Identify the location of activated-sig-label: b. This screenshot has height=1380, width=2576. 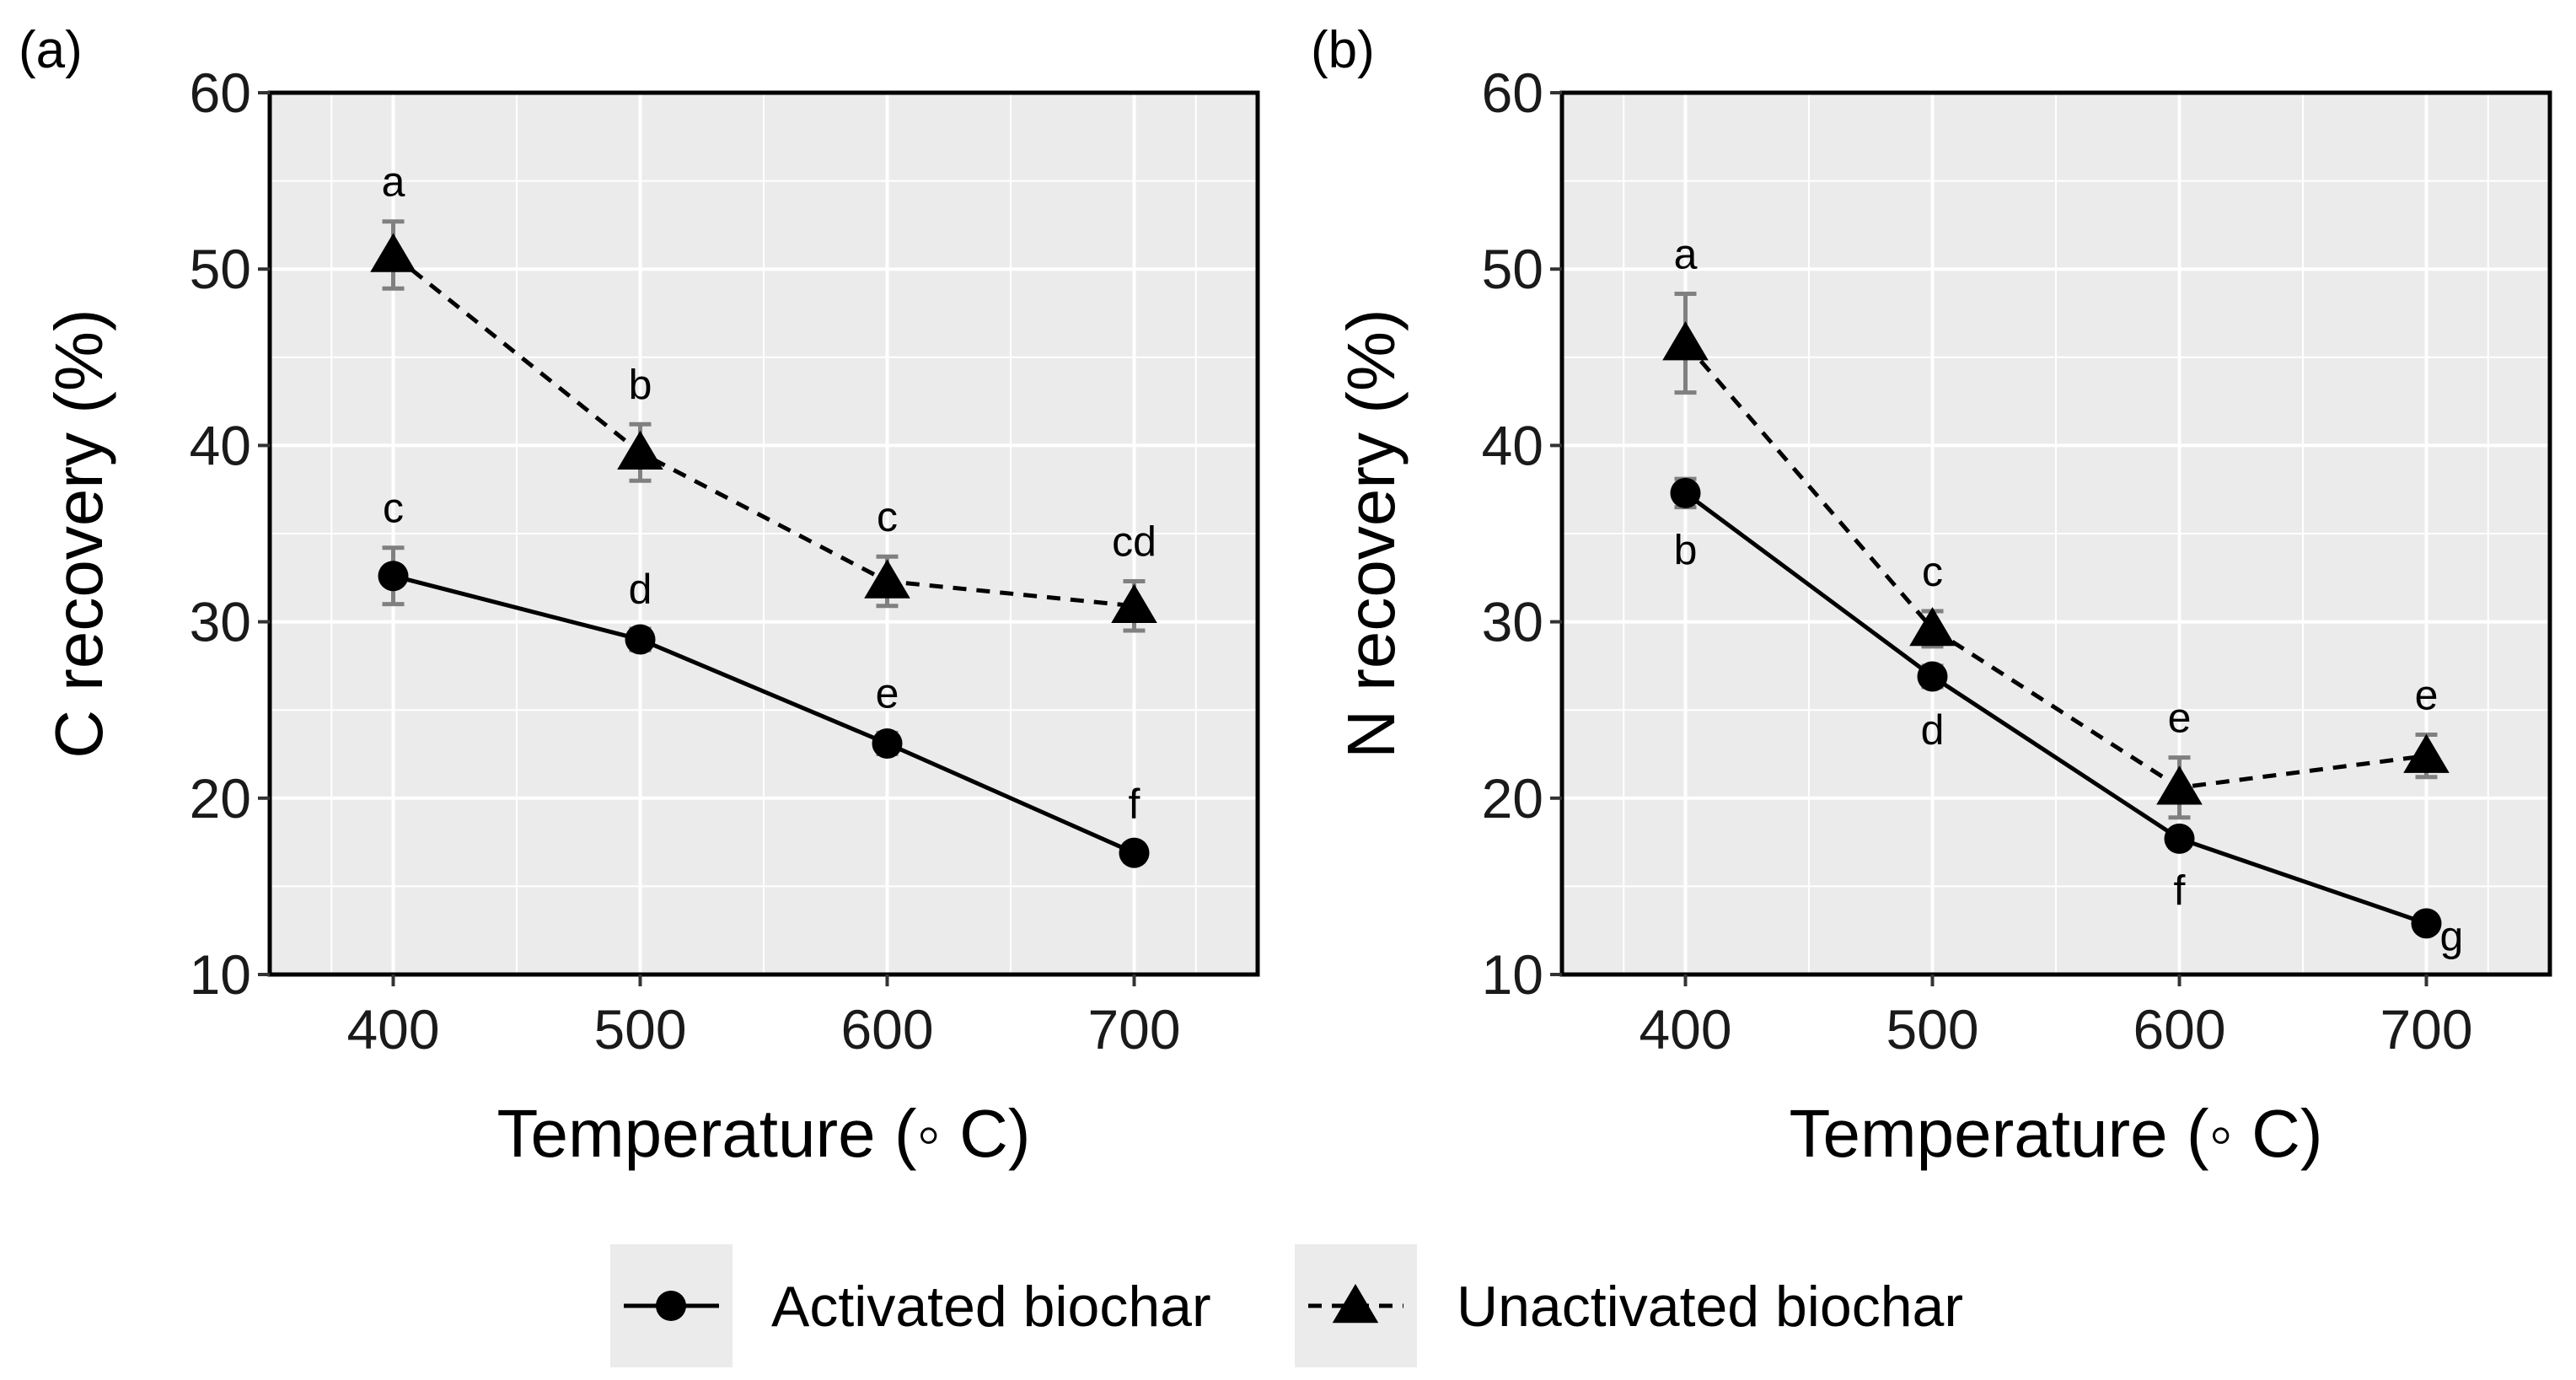
(1686, 550).